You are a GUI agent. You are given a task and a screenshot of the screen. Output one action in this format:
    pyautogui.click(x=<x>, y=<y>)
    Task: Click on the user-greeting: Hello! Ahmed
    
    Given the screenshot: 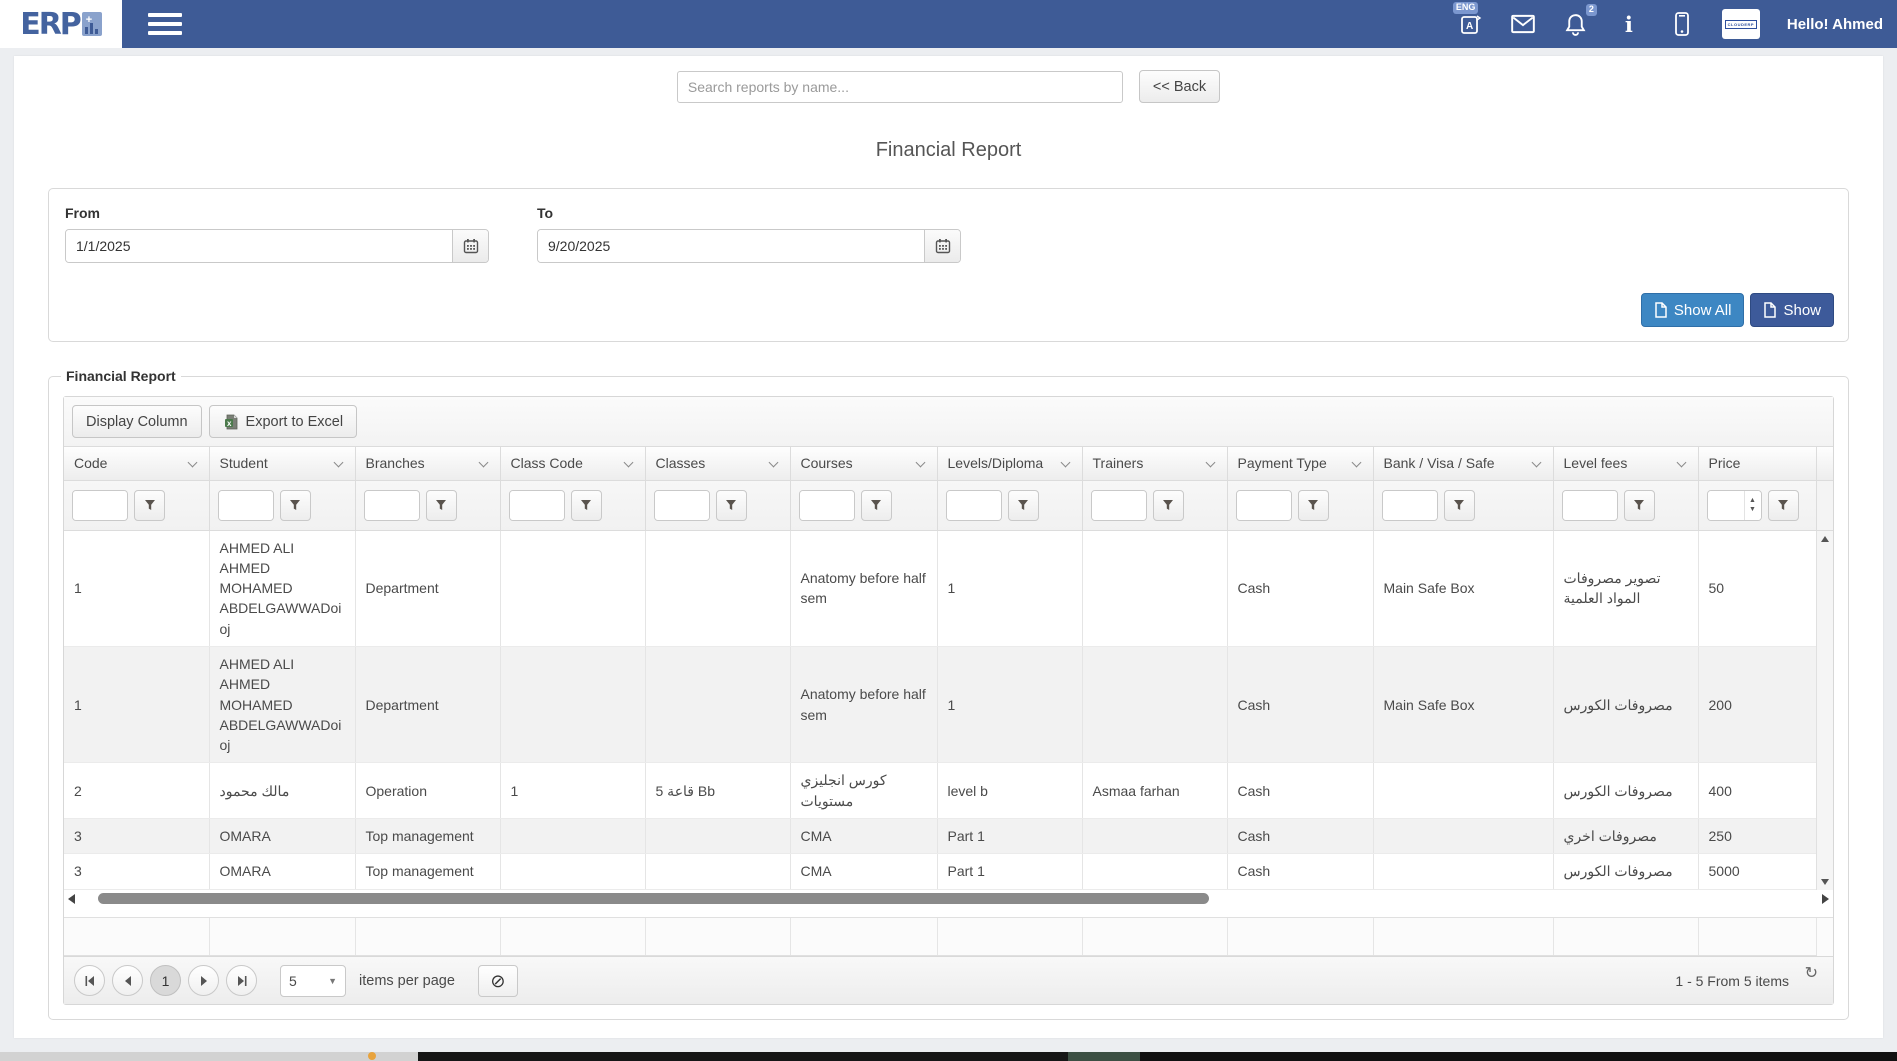 What is the action you would take?
    pyautogui.click(x=1834, y=24)
    